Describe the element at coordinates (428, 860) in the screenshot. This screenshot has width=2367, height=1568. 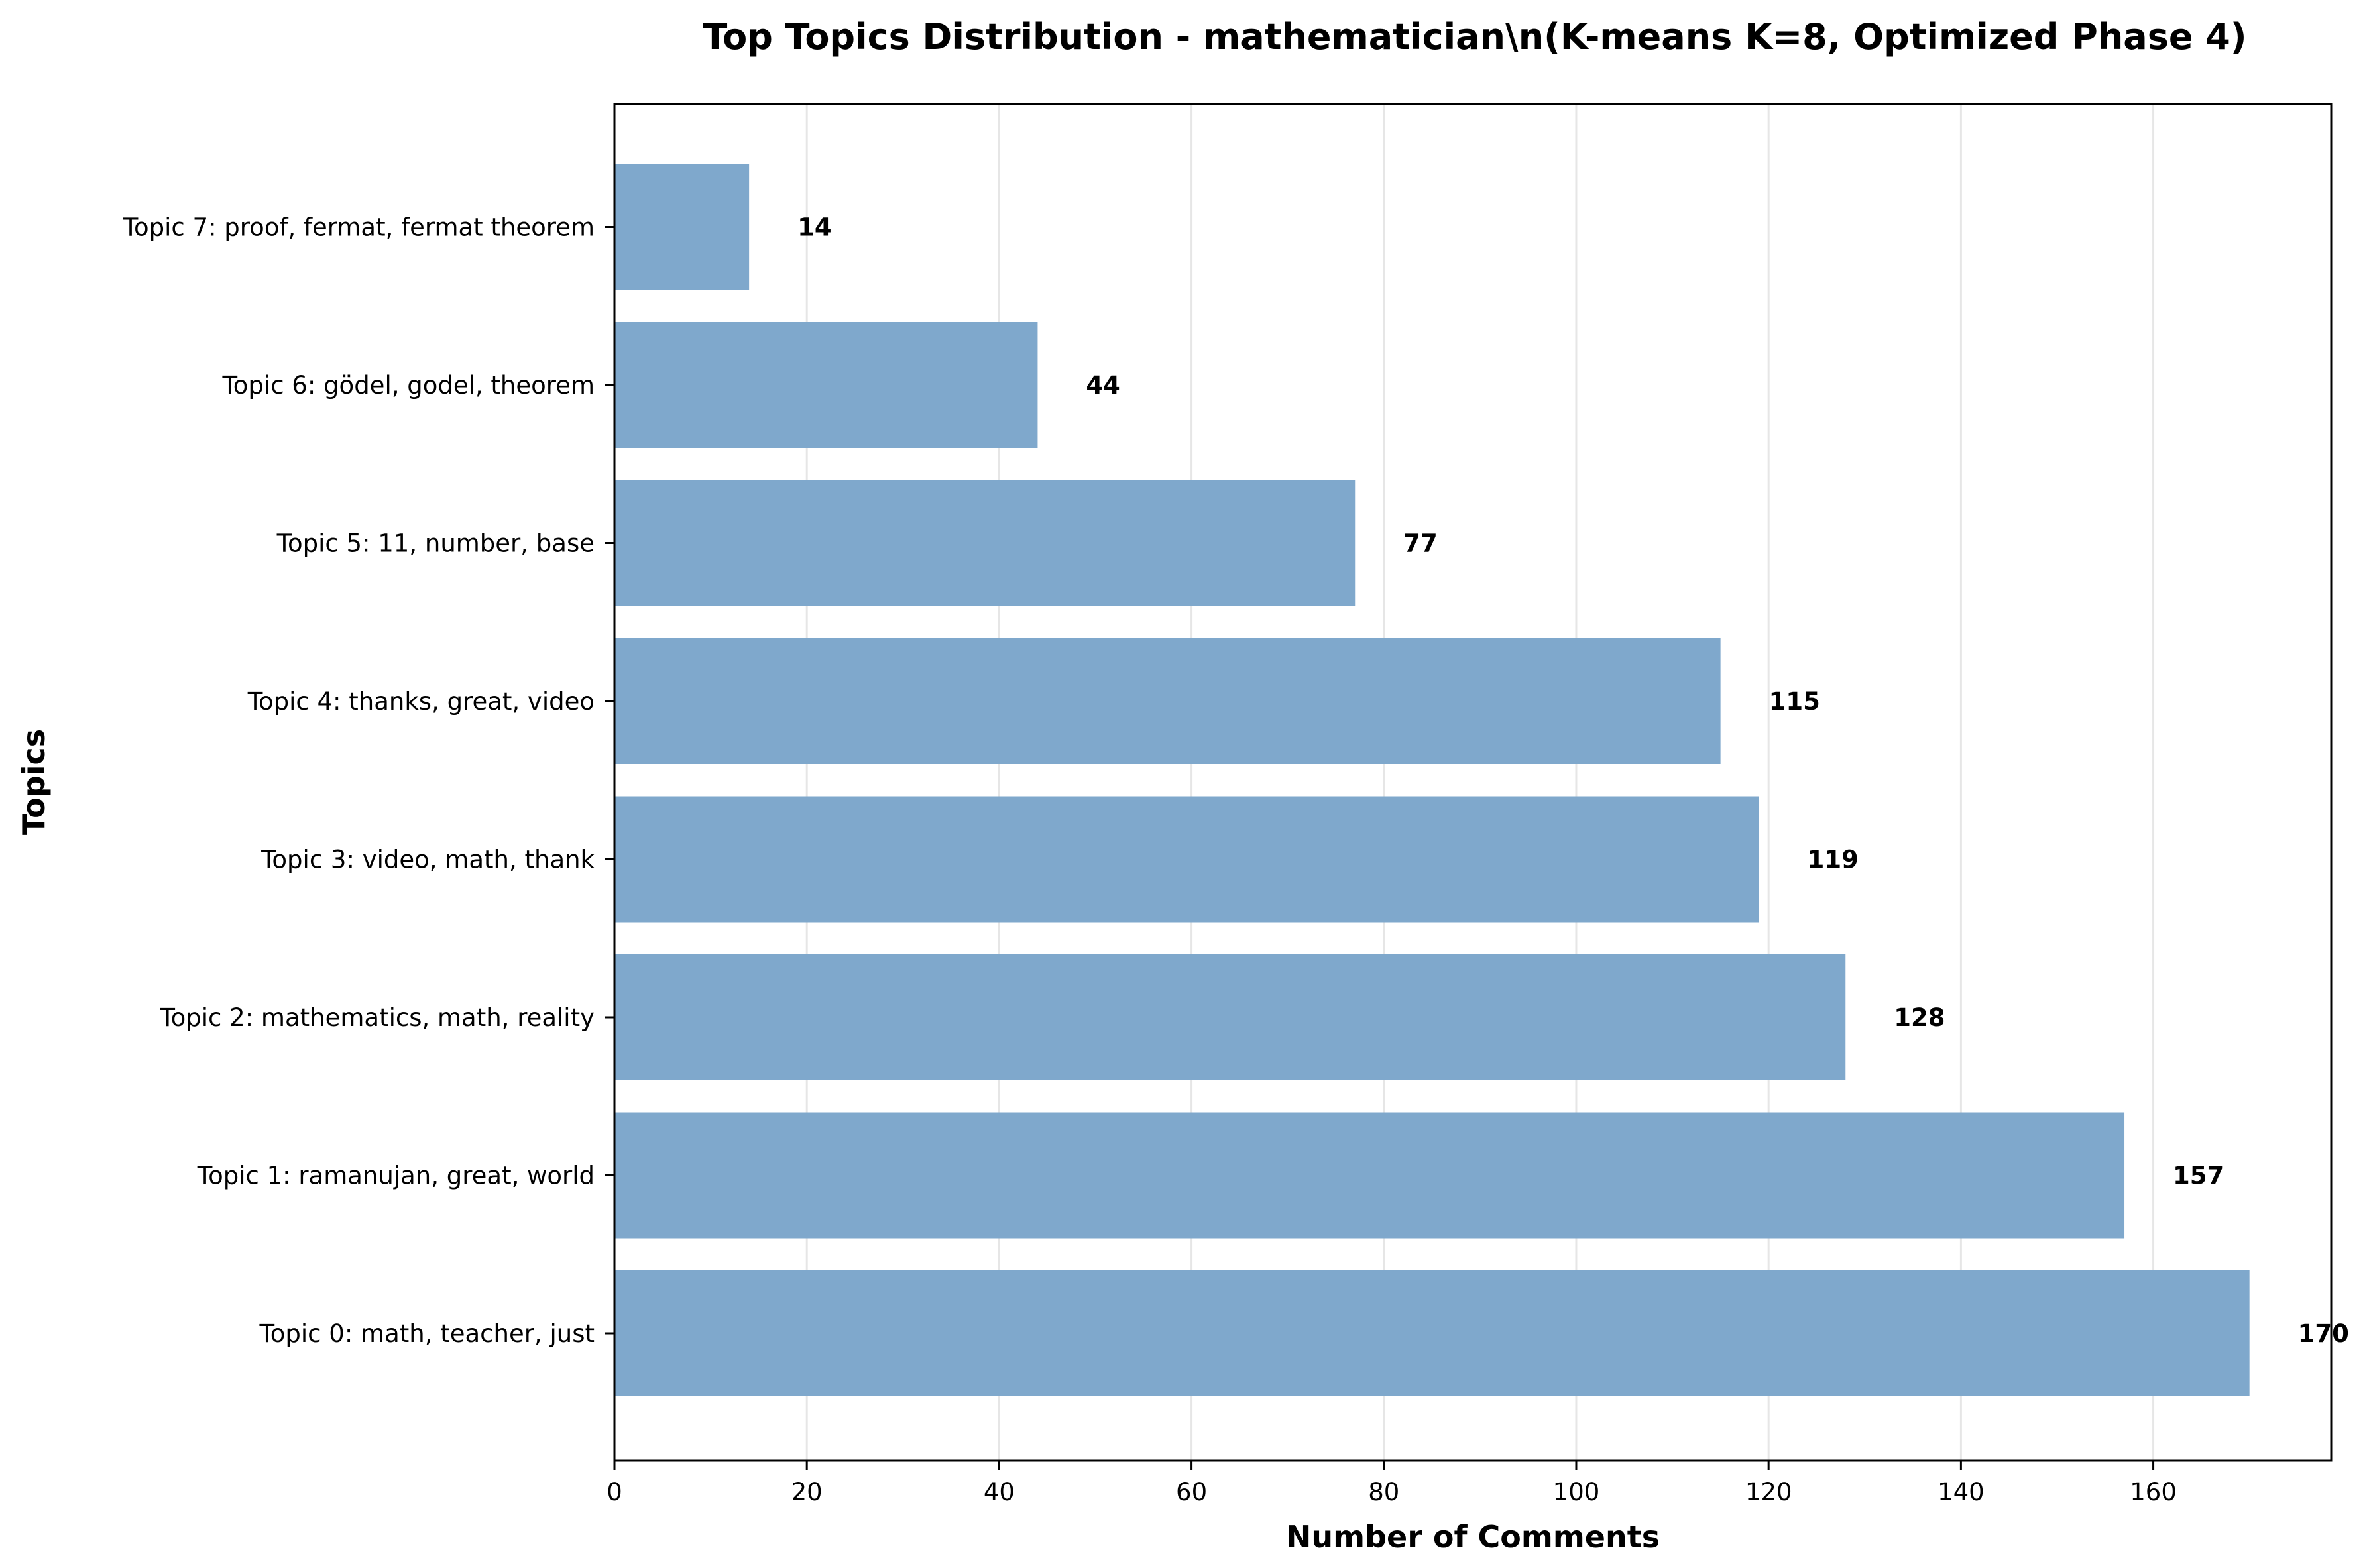
I see `y-tick-label-topic-3: Topic 3: video, math, thank` at that location.